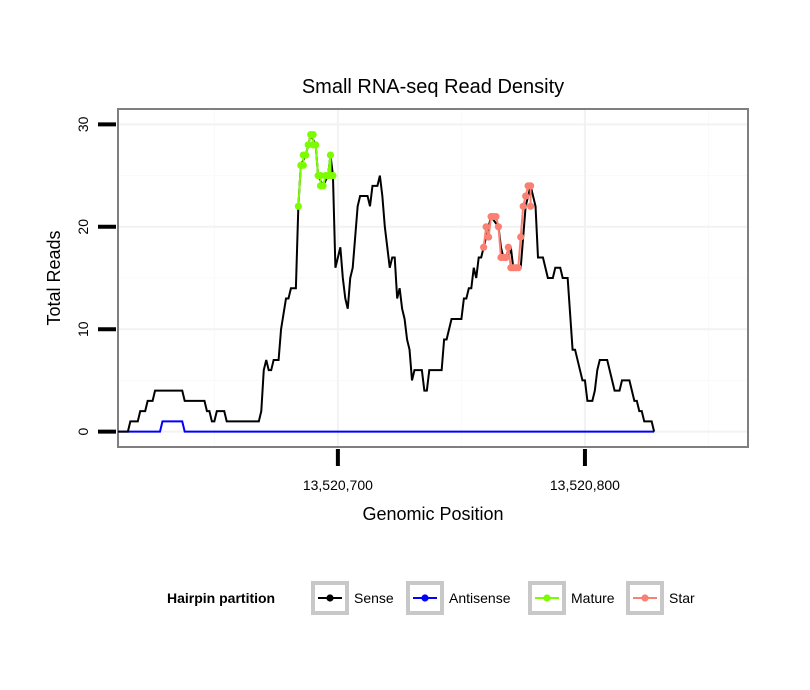  What do you see at coordinates (54, 277) in the screenshot?
I see `y-axis-label: Total Reads` at bounding box center [54, 277].